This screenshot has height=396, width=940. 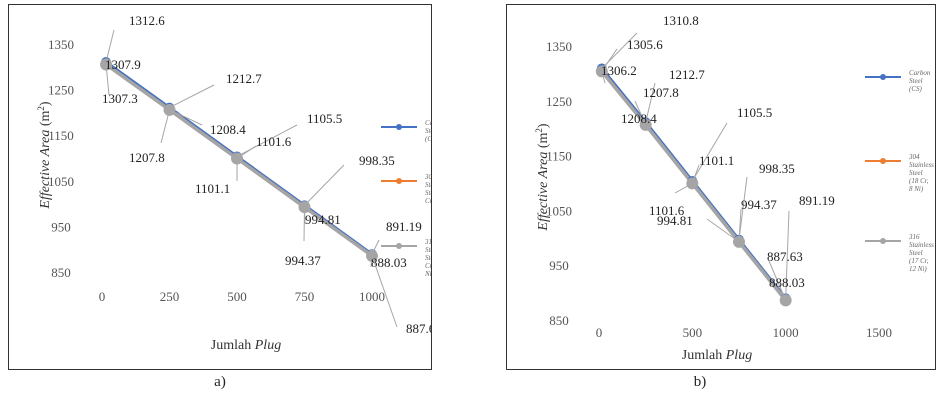 I want to click on series-3-point, so click(x=601, y=71).